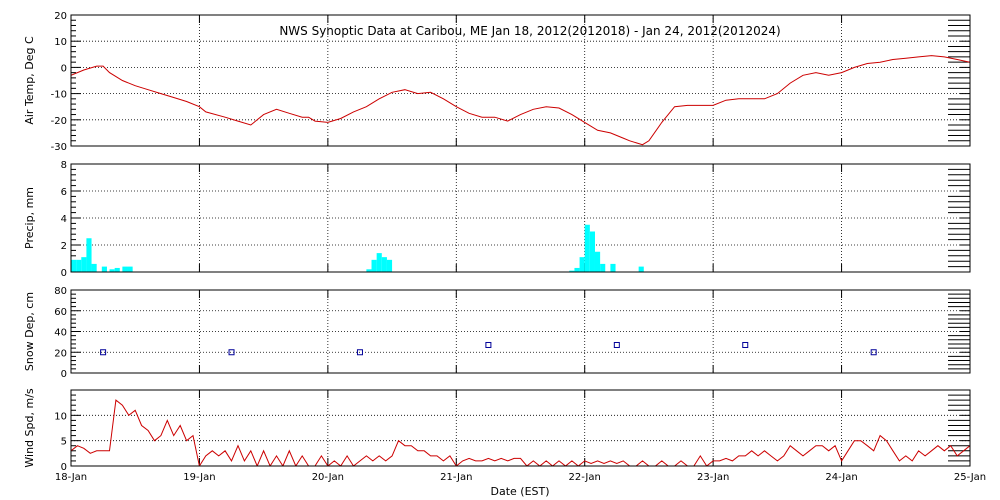 Image resolution: width=1000 pixels, height=500 pixels. What do you see at coordinates (970, 477) in the screenshot?
I see `x-tick-label: 25-Jan` at bounding box center [970, 477].